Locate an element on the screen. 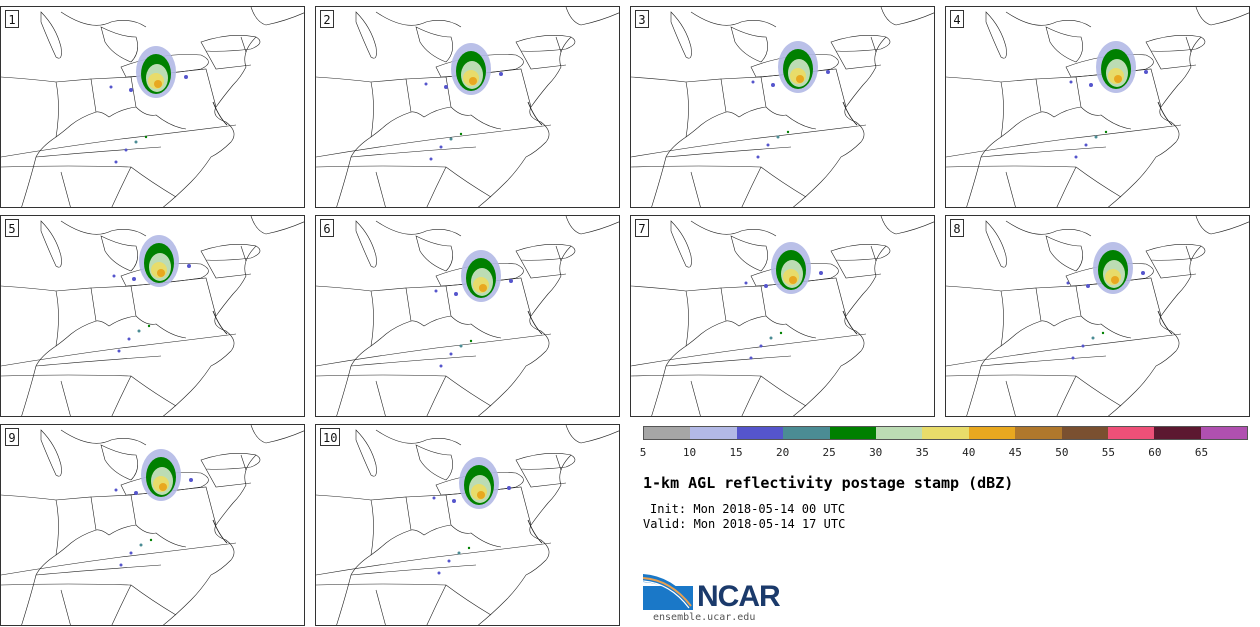 This screenshot has height=627, width=1260. postage-stamp-panel: 3 is located at coordinates (782, 107).